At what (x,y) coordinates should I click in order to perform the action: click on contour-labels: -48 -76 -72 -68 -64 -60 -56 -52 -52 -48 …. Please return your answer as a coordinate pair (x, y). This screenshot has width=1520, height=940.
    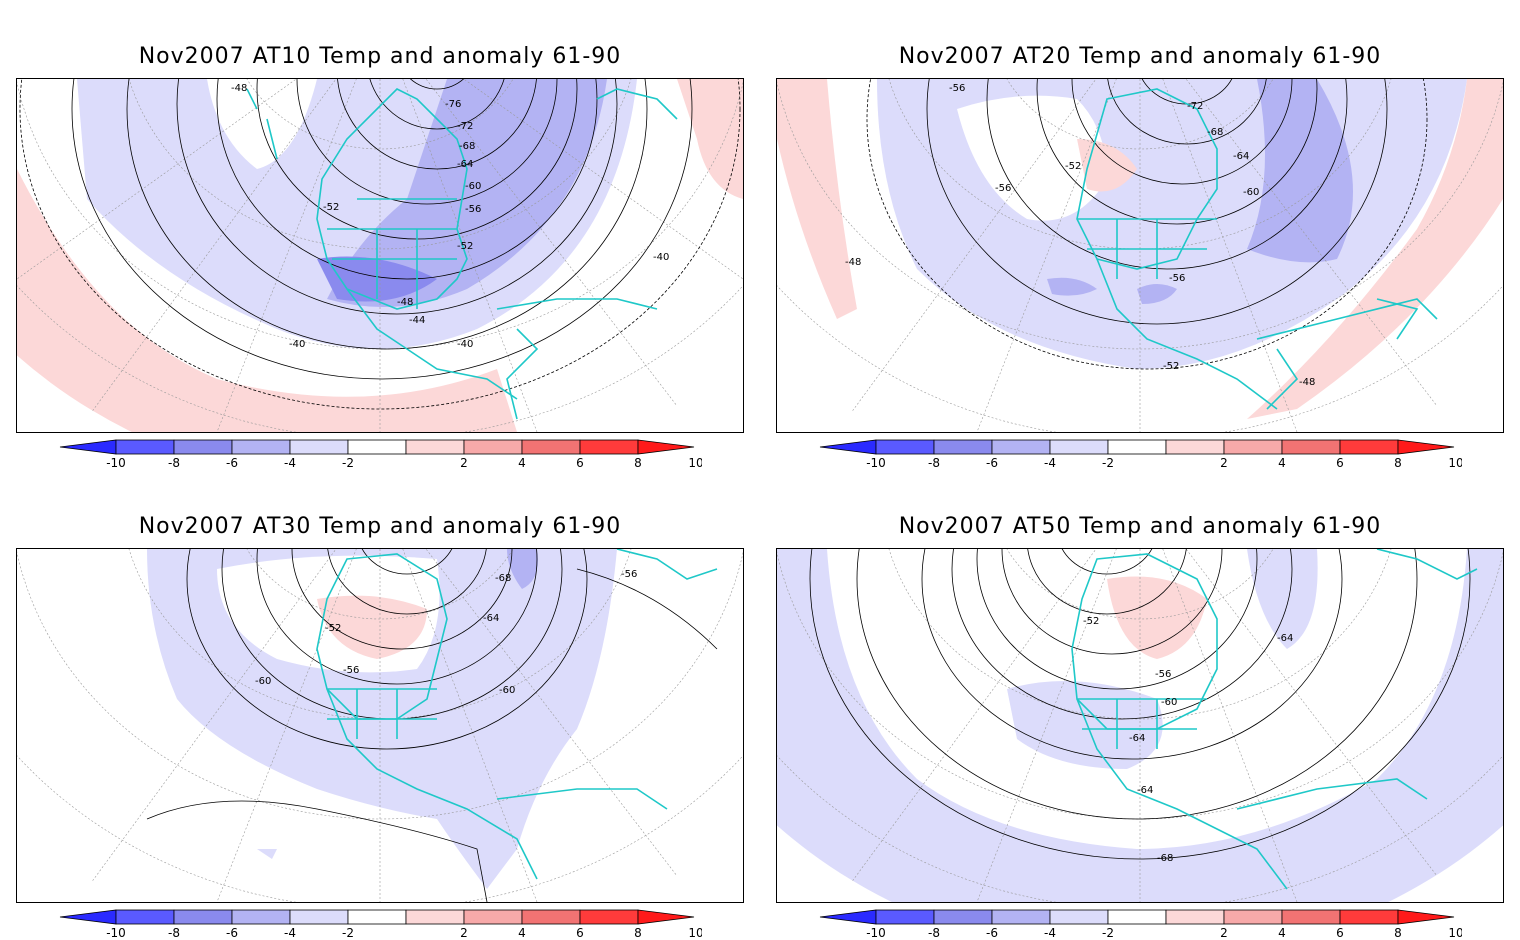
    Looking at the image, I should click on (450, 216).